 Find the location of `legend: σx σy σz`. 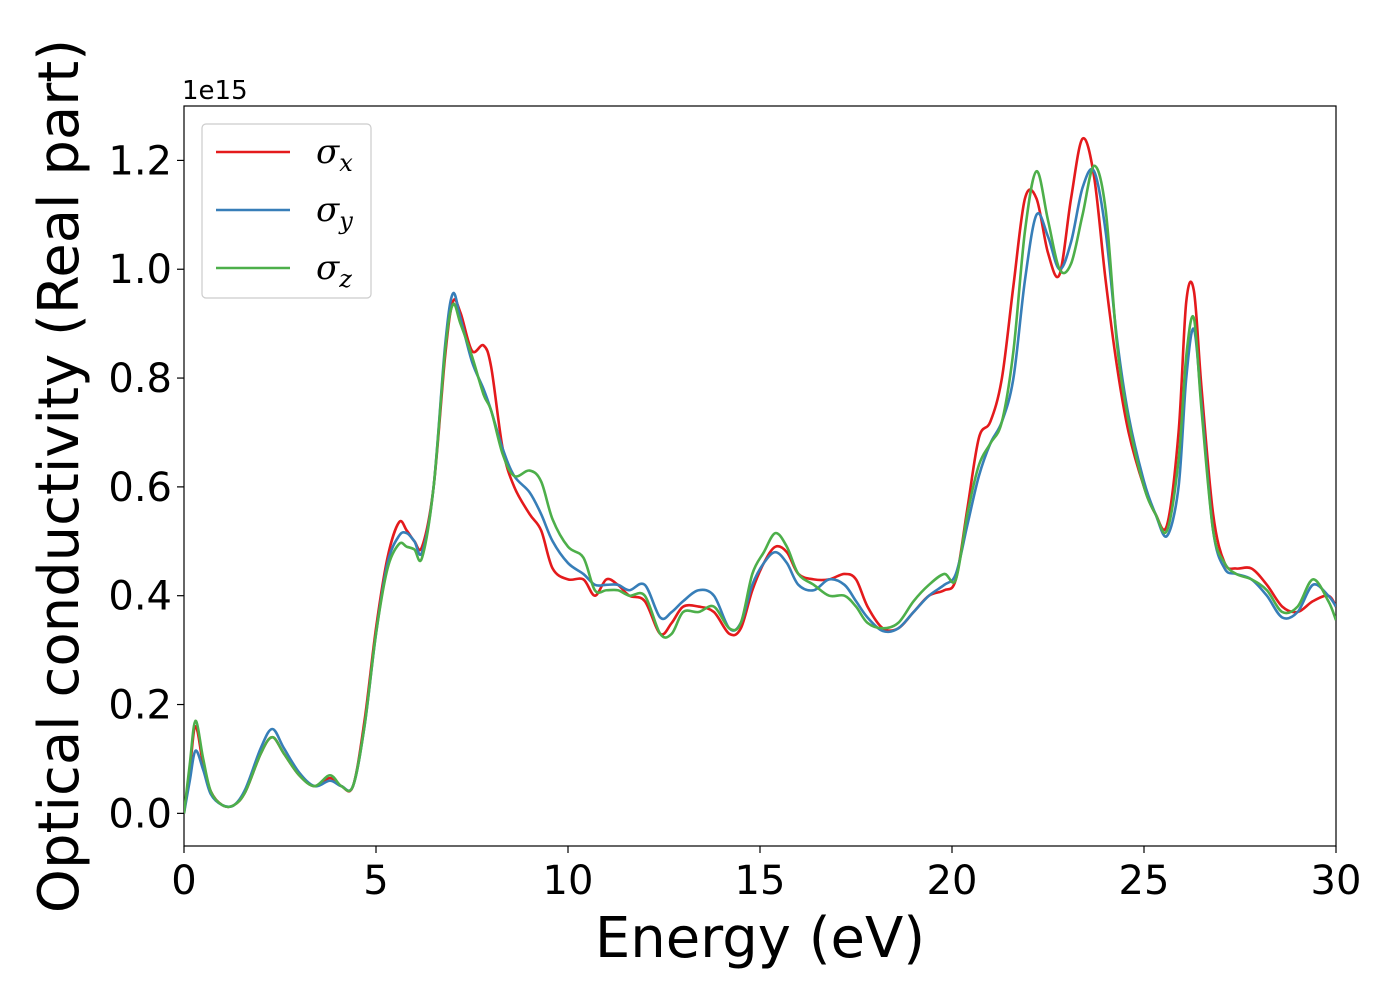

legend: σx σy σz is located at coordinates (286, 211).